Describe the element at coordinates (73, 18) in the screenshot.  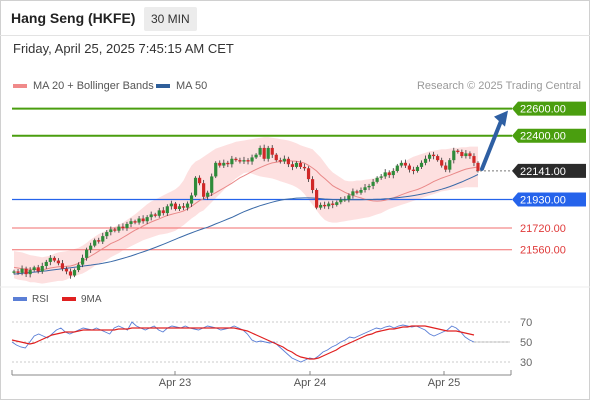
I see `instrument-title: Hang Seng (HKFE)` at that location.